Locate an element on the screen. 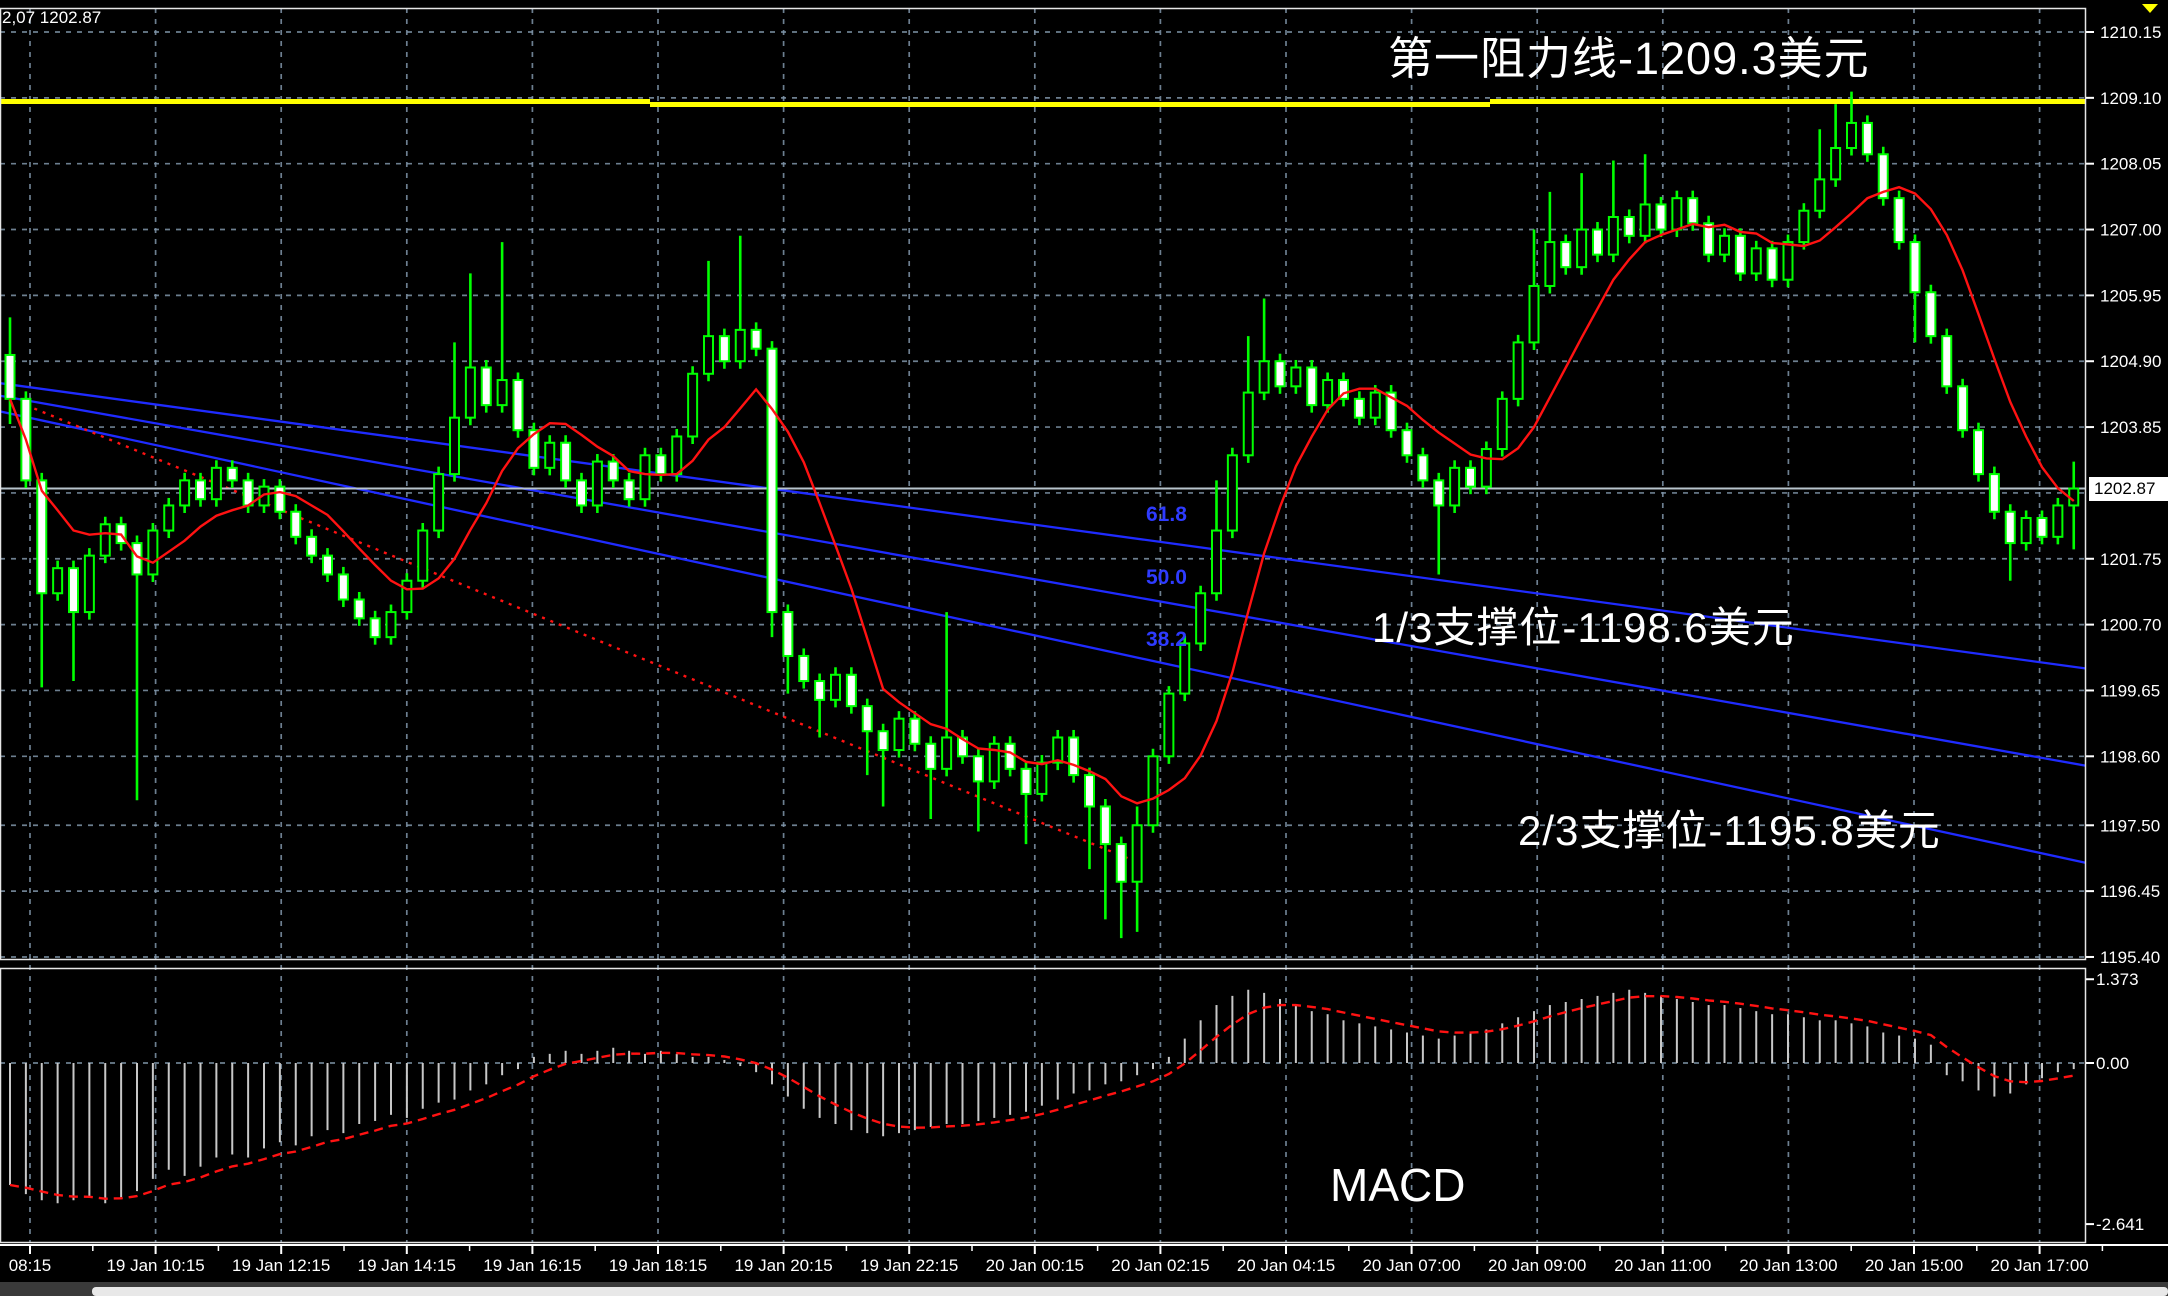 This screenshot has width=2168, height=1296. price-axis-label: 1195.40 is located at coordinates (2130, 957).